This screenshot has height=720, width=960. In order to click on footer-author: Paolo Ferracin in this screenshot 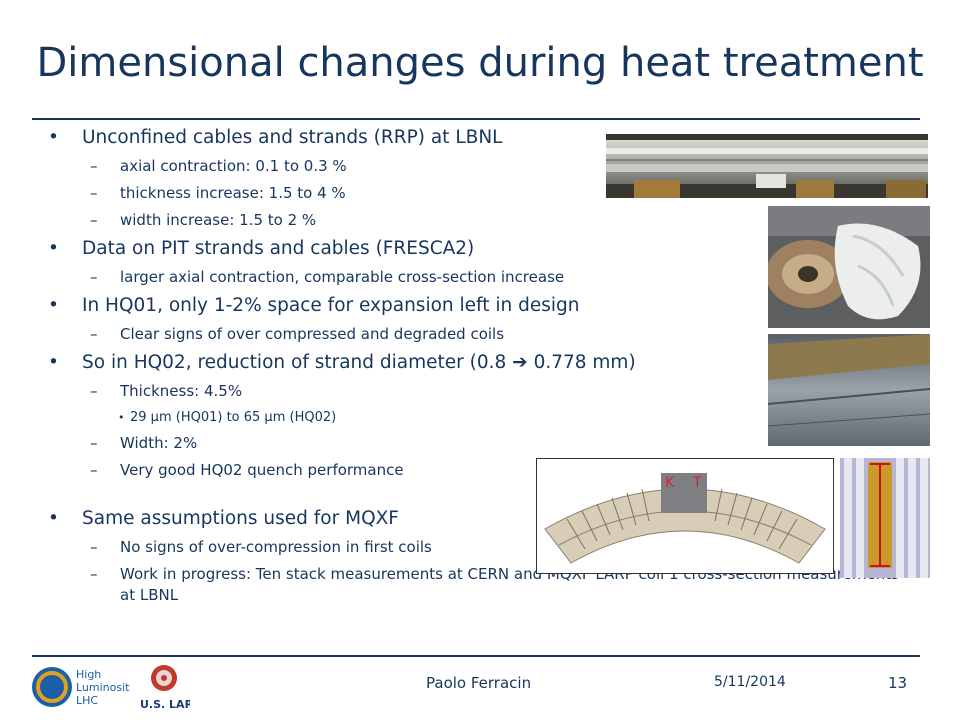, I will do `click(479, 683)`.